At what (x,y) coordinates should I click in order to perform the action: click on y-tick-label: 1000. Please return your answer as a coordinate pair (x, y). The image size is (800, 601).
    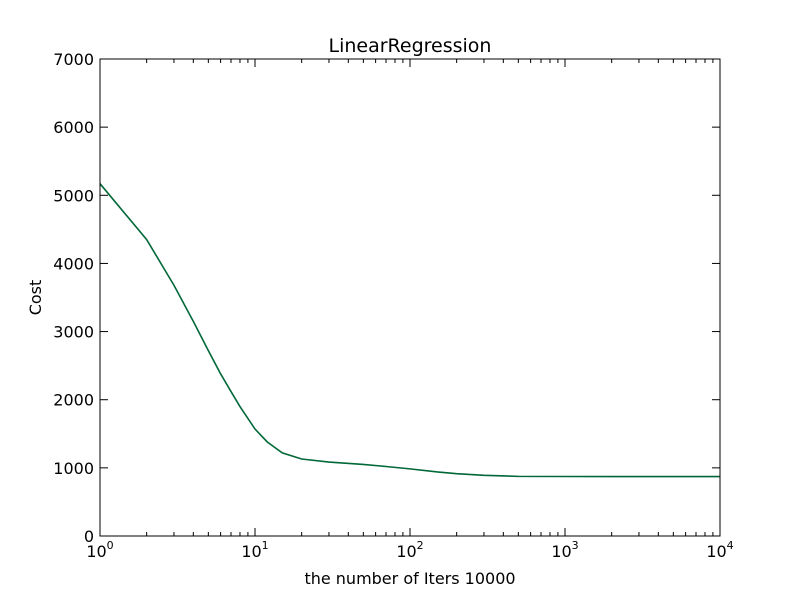
    Looking at the image, I should click on (73, 468).